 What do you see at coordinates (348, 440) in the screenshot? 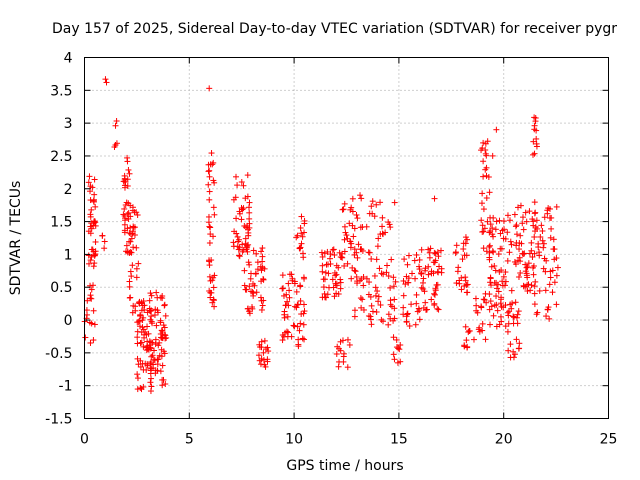
I see `x-tick-labels: 0 5 10 15 20 25` at bounding box center [348, 440].